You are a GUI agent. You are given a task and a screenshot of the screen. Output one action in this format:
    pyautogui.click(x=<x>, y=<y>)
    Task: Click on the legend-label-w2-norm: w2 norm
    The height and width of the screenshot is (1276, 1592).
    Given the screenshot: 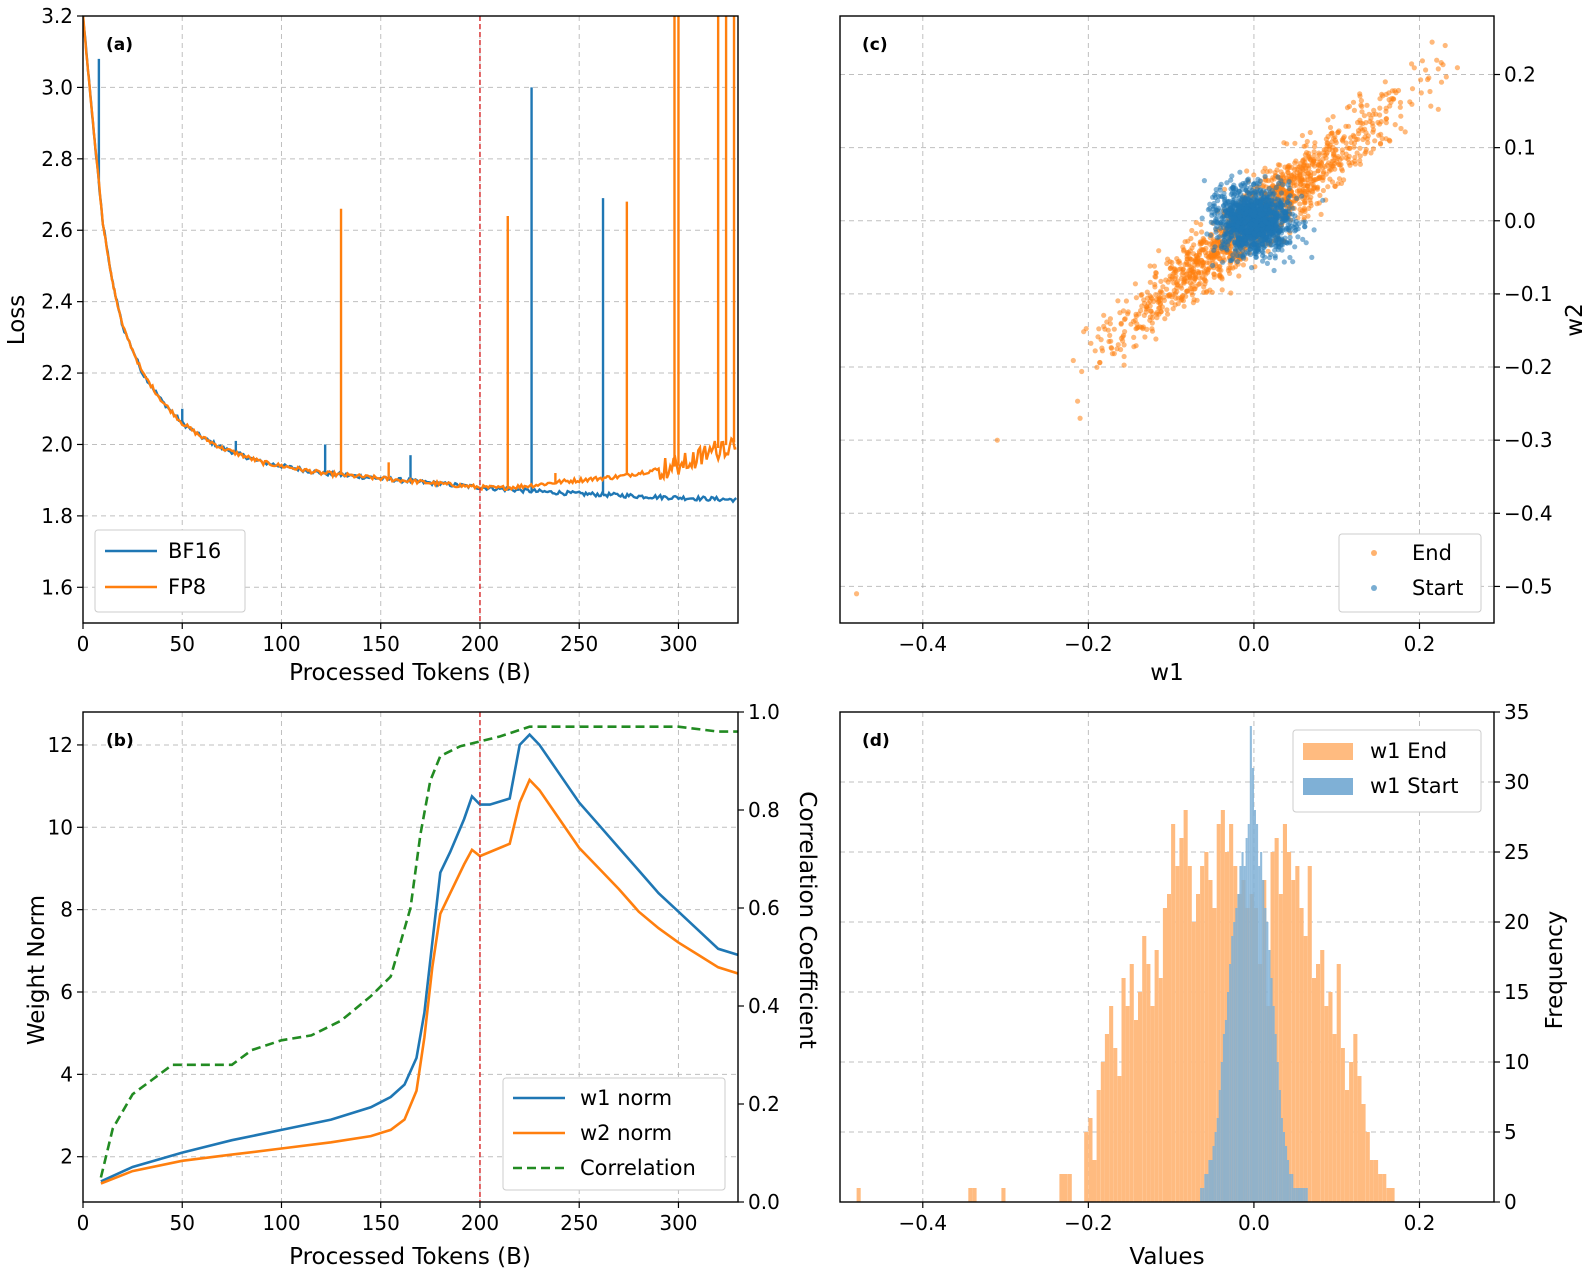 What is the action you would take?
    pyautogui.click(x=626, y=1133)
    